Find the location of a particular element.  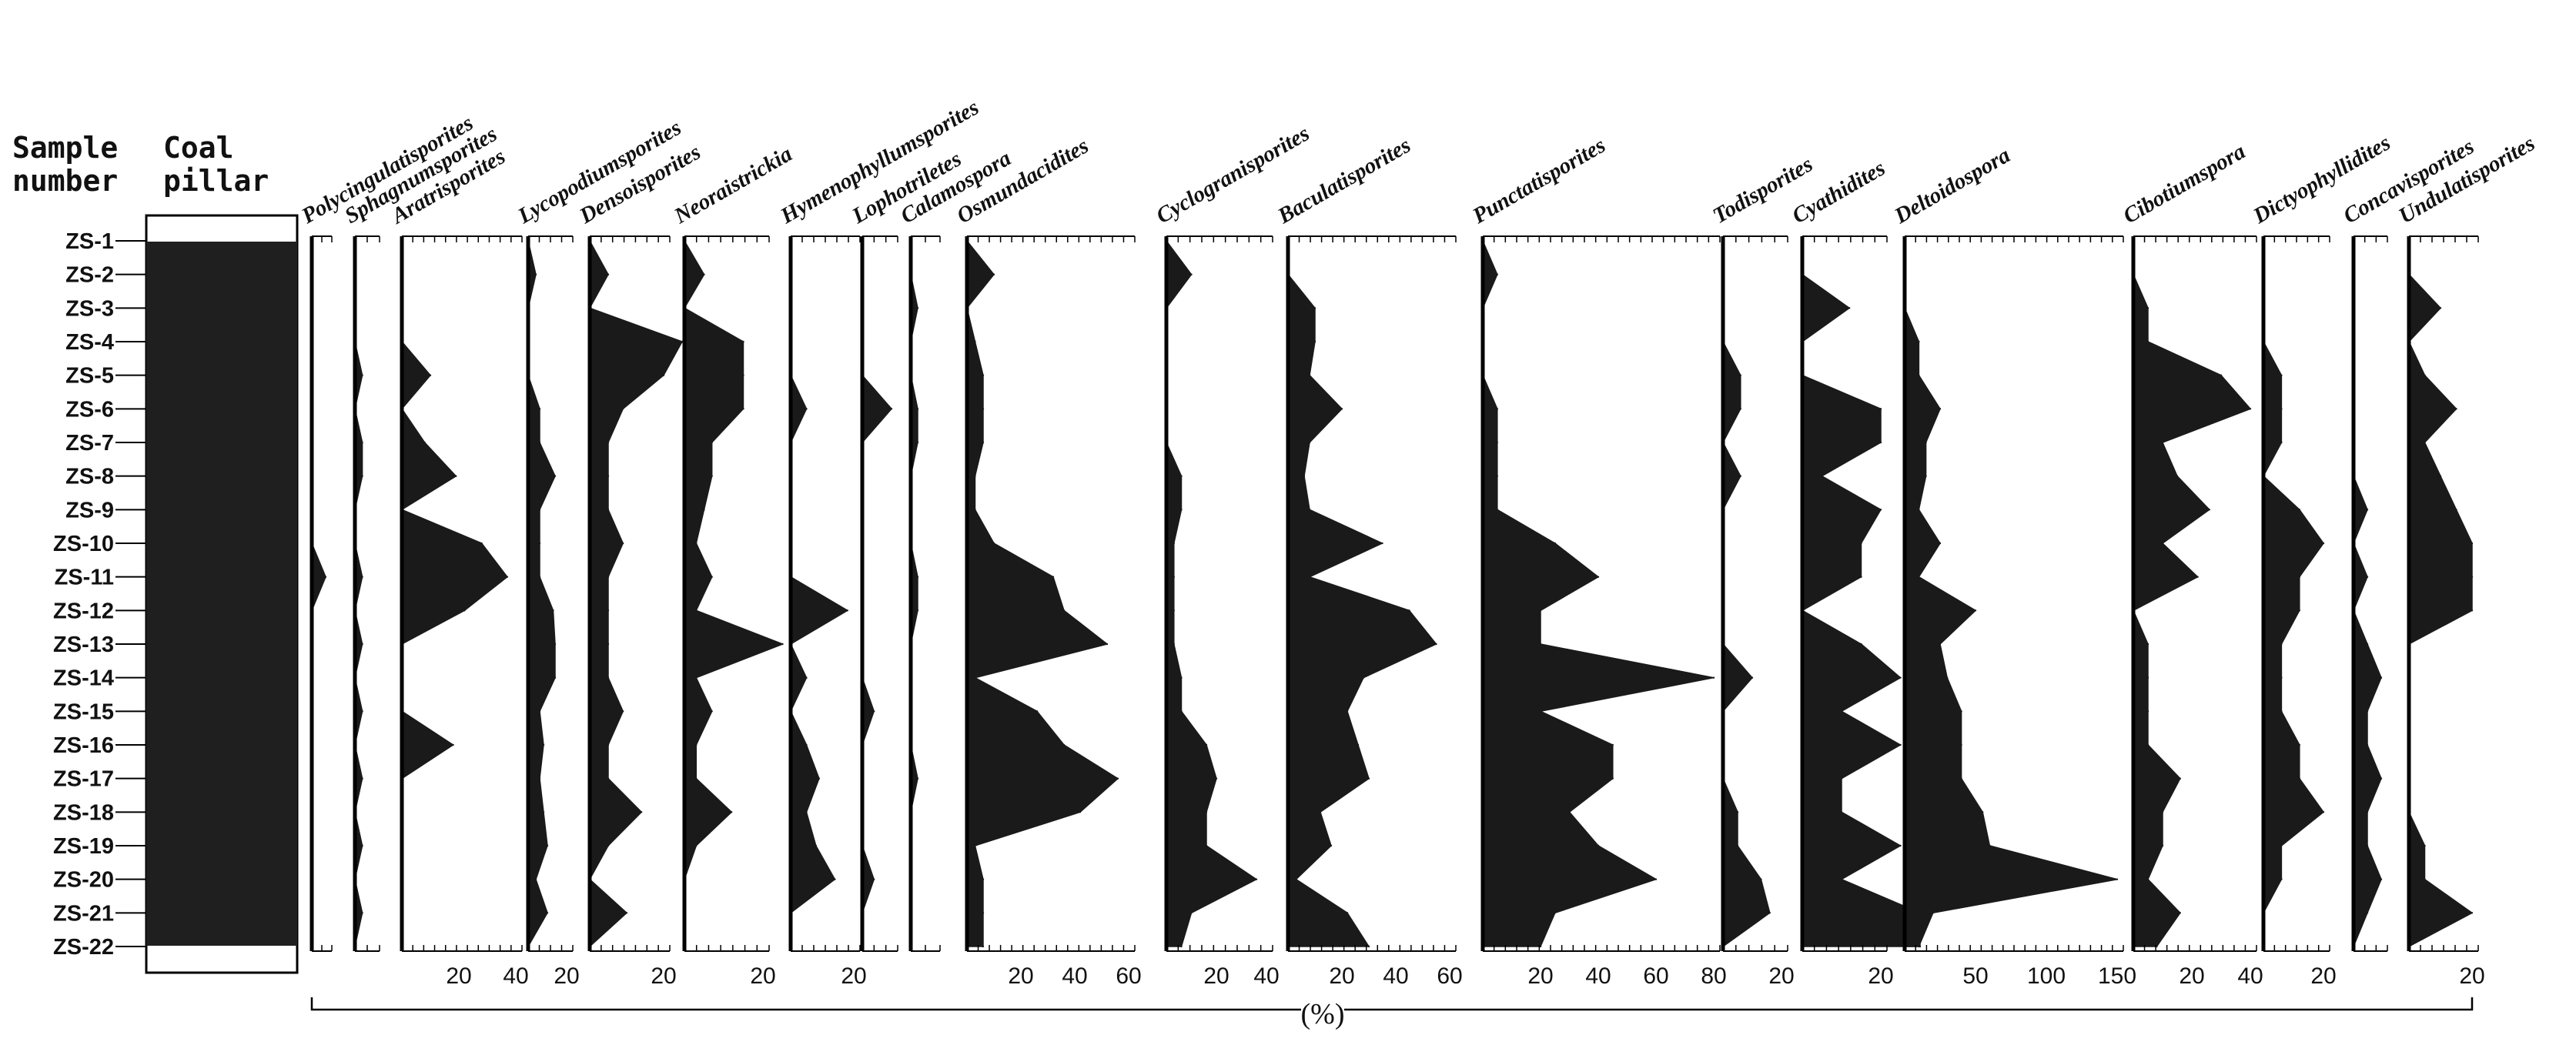

sample-label: ZS-12 is located at coordinates (84, 611).